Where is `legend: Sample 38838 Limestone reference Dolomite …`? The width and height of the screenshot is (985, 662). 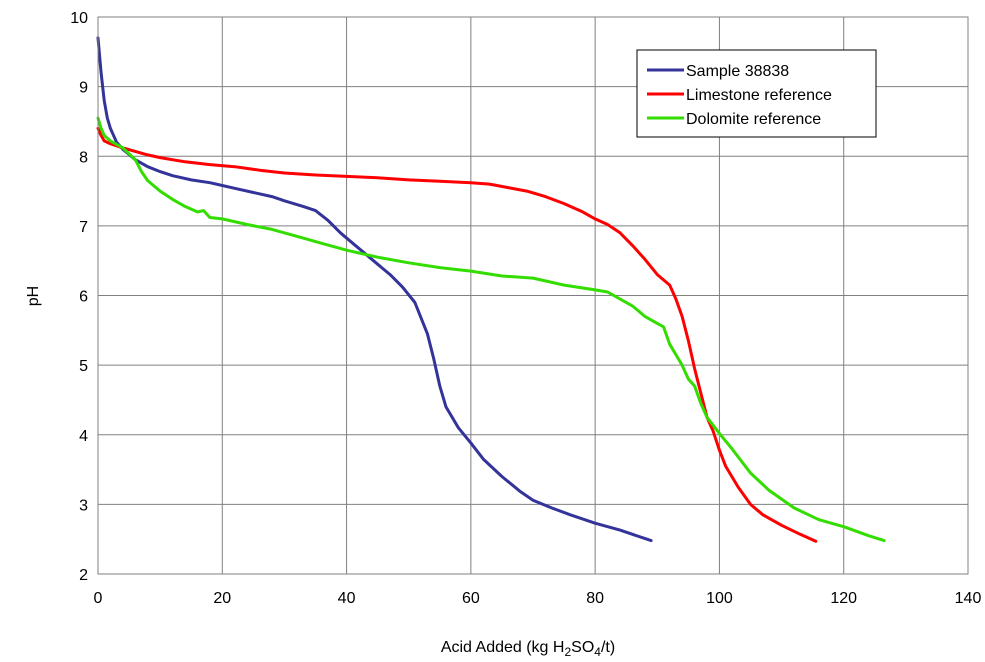 legend: Sample 38838 Limestone reference Dolomite … is located at coordinates (756, 93).